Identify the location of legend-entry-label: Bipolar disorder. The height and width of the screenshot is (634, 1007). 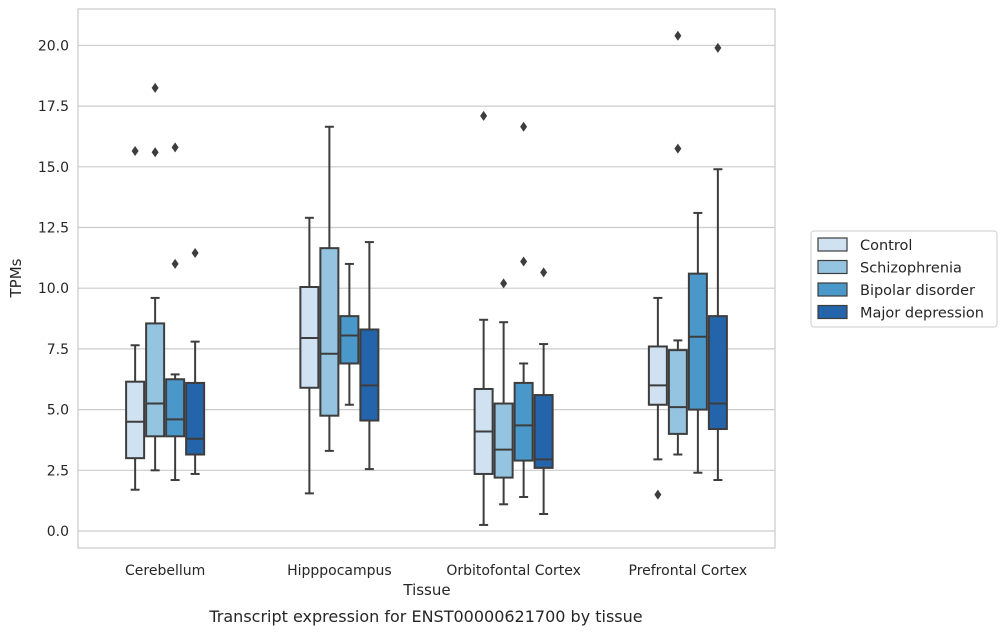
(917, 291).